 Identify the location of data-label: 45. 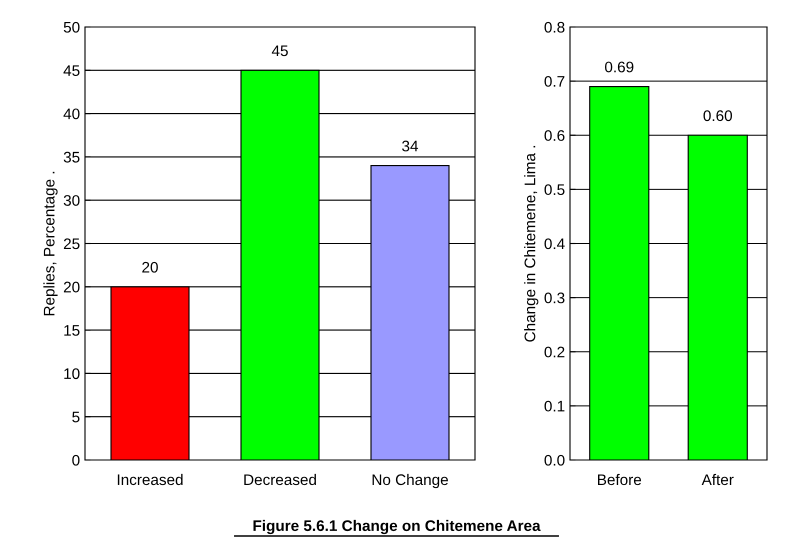
(280, 51).